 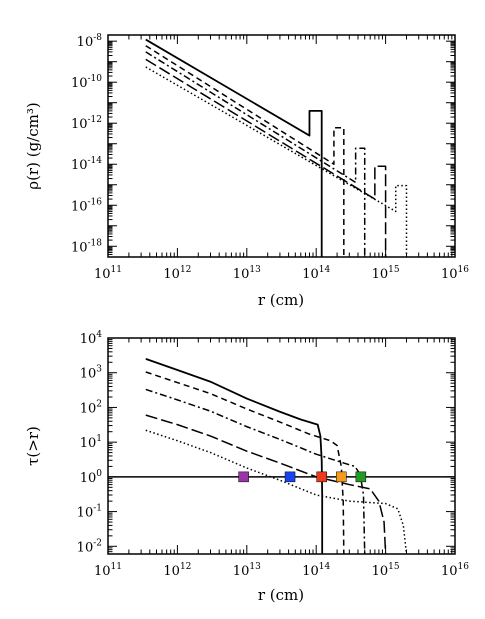 What do you see at coordinates (177, 273) in the screenshot?
I see `density-x-tick-label: 1012` at bounding box center [177, 273].